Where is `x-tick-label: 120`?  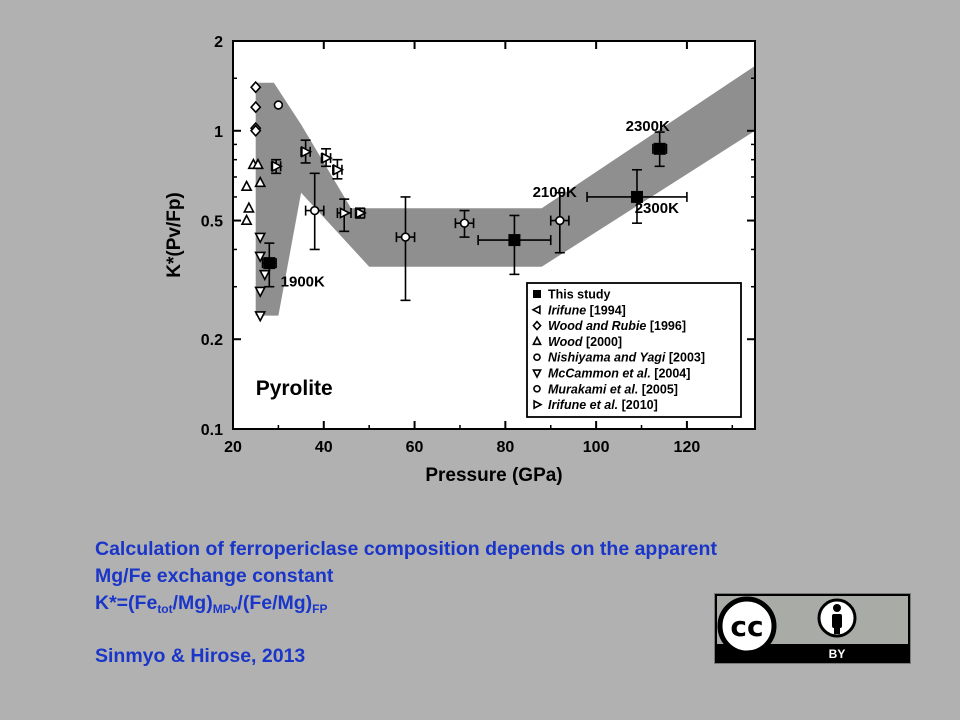 x-tick-label: 120 is located at coordinates (687, 447).